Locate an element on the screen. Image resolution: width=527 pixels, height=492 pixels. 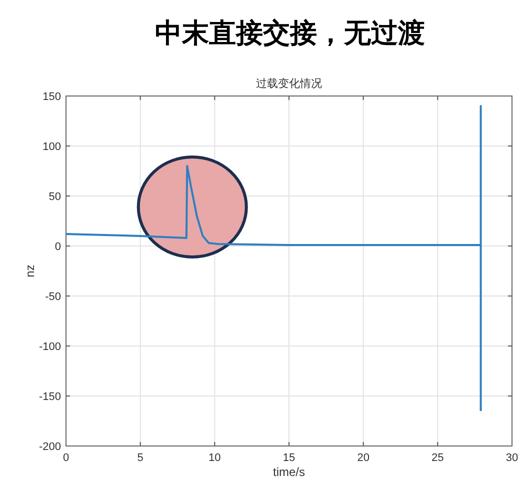
x-tick-label: 30 is located at coordinates (512, 458).